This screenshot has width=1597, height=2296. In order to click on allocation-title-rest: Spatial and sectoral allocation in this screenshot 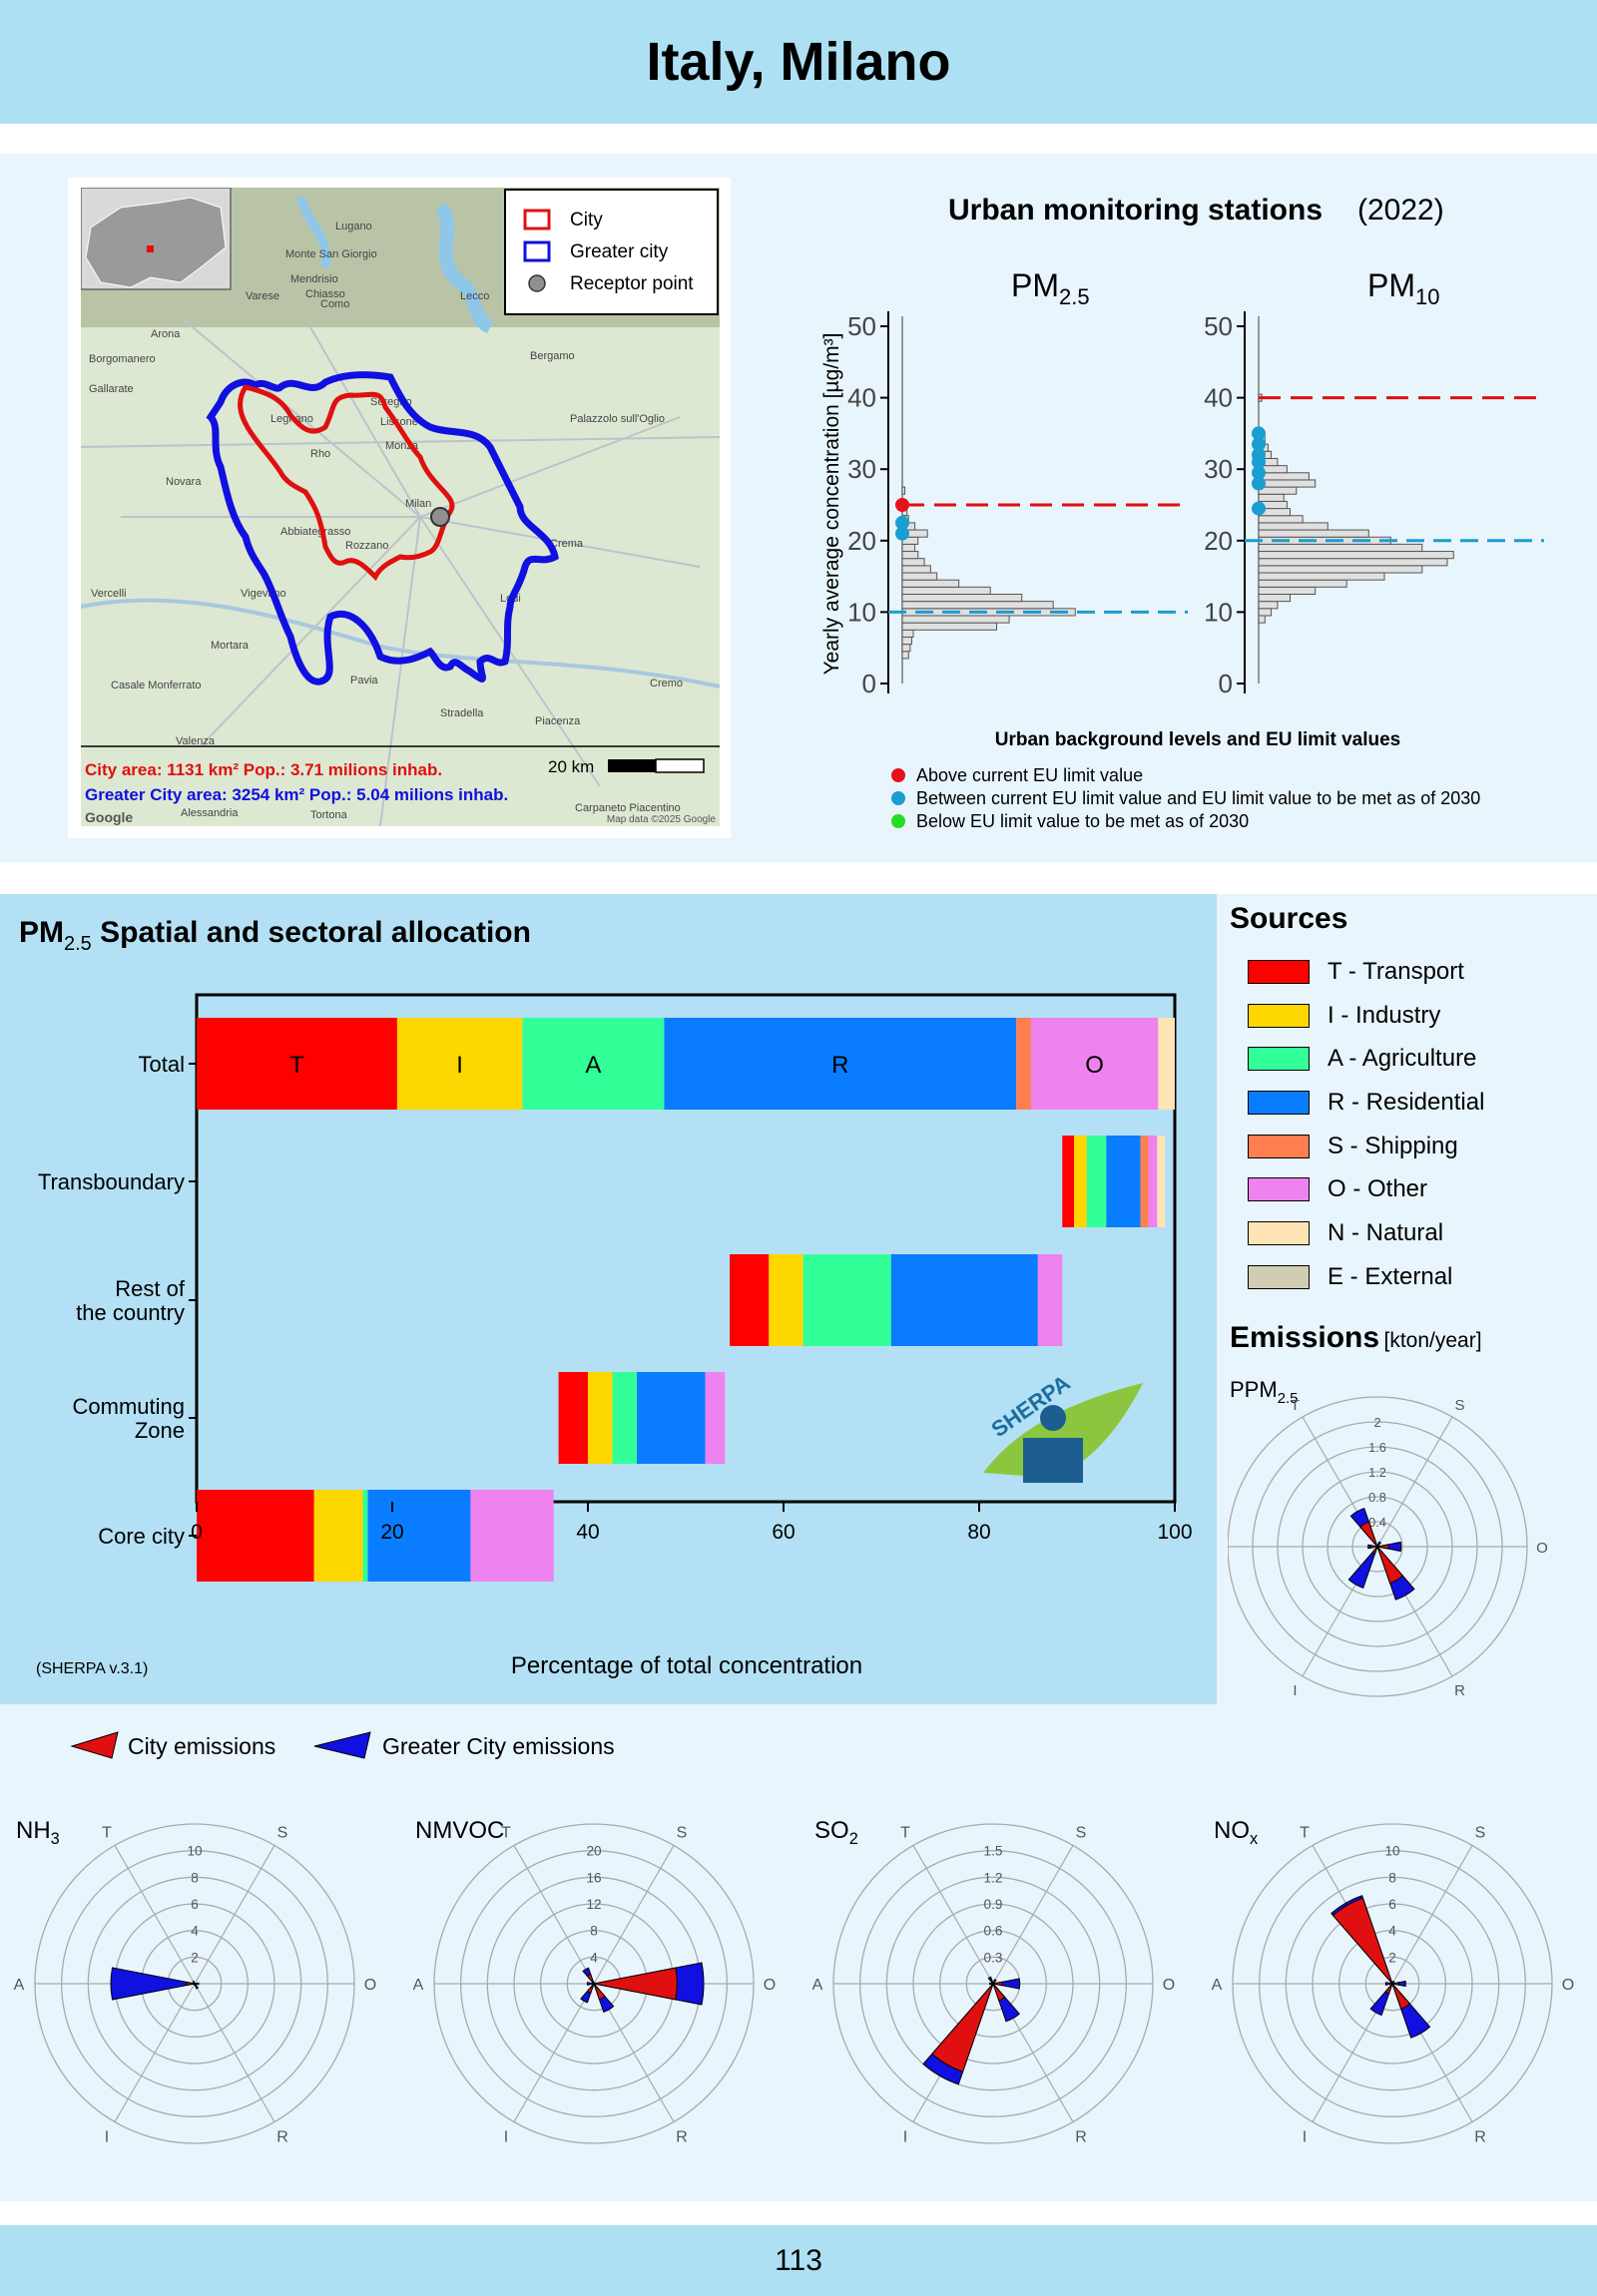, I will do `click(312, 932)`.